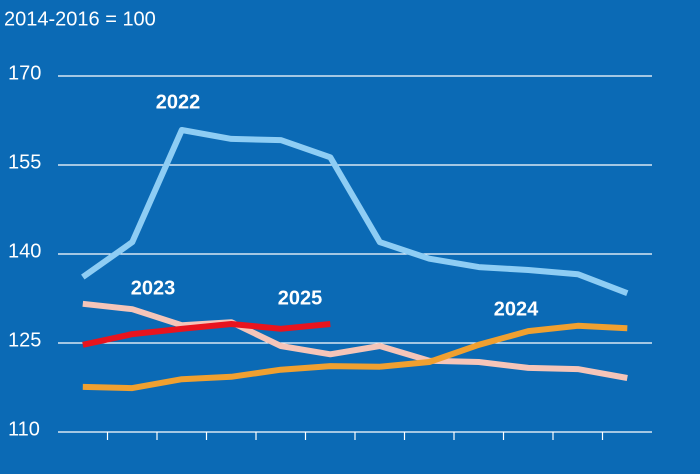 This screenshot has width=700, height=474. What do you see at coordinates (516, 309) in the screenshot?
I see `series-label: 2024` at bounding box center [516, 309].